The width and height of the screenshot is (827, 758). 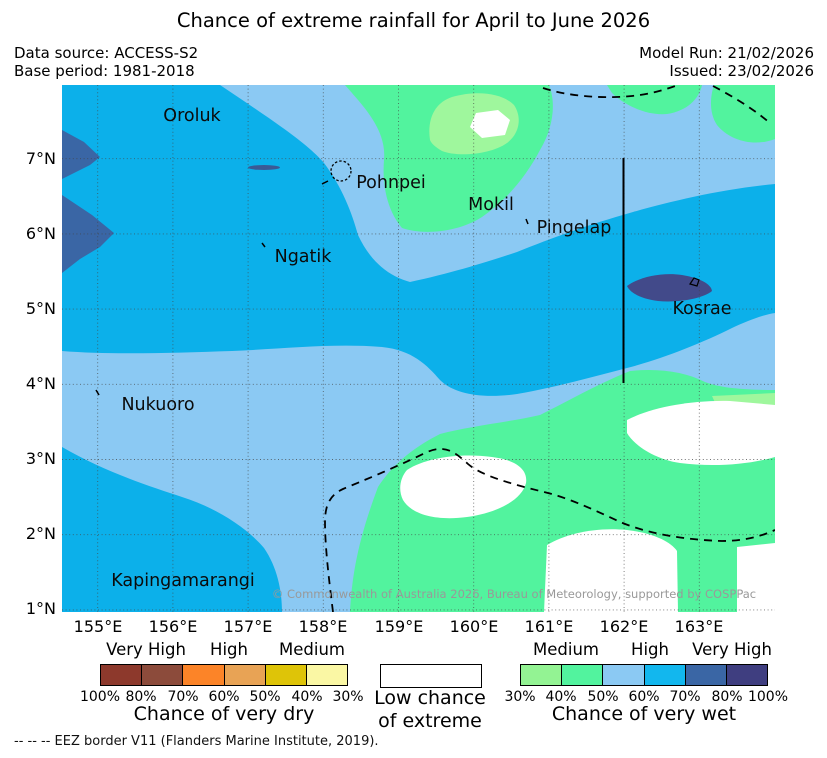 I want to click on ytick-2n: 2°N, so click(x=40, y=533).